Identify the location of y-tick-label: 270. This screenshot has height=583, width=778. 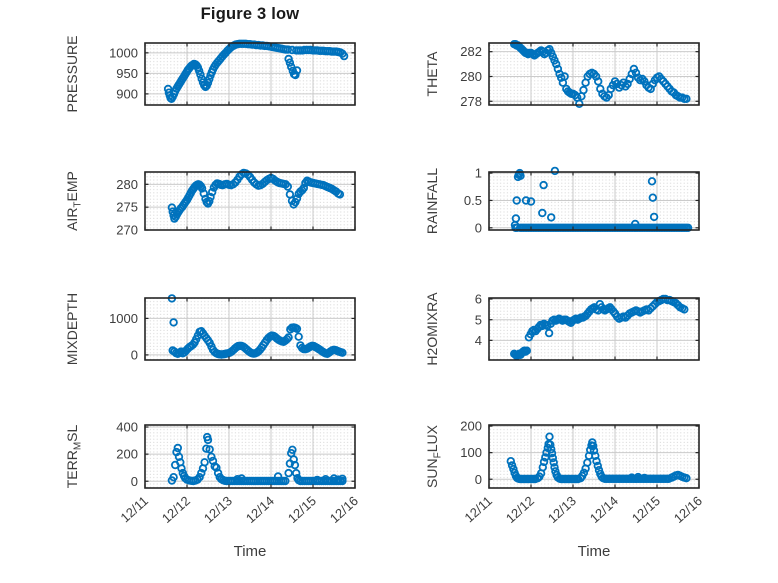
(127, 230).